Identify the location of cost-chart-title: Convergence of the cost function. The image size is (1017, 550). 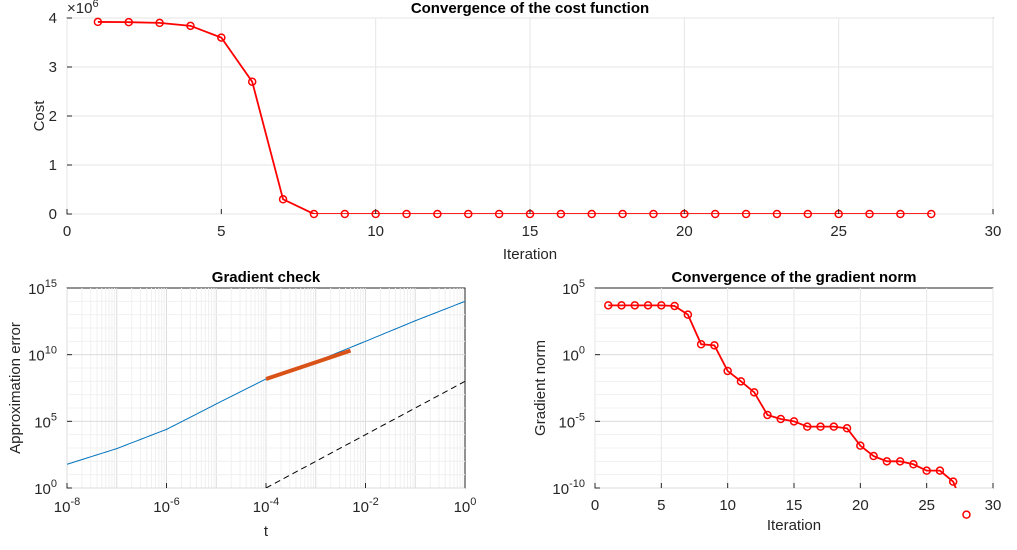
(530, 8).